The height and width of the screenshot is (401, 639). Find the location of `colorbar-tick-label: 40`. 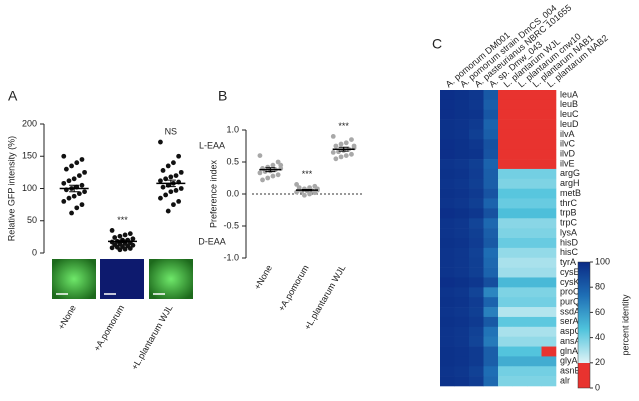

colorbar-tick-label: 40 is located at coordinates (600, 337).